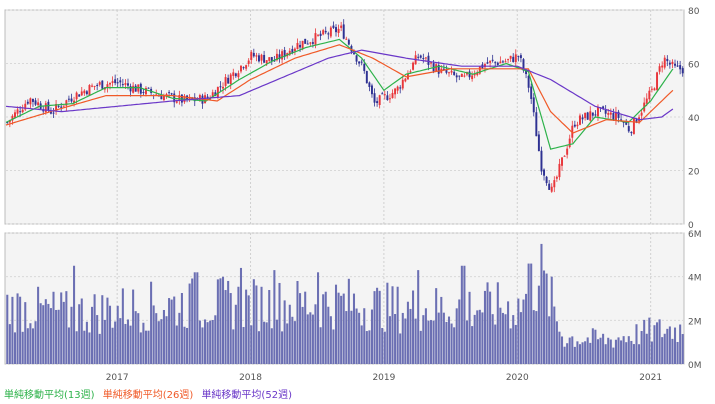  Describe the element at coordinates (650, 378) in the screenshot. I see `x-tick-label: 2021` at that location.